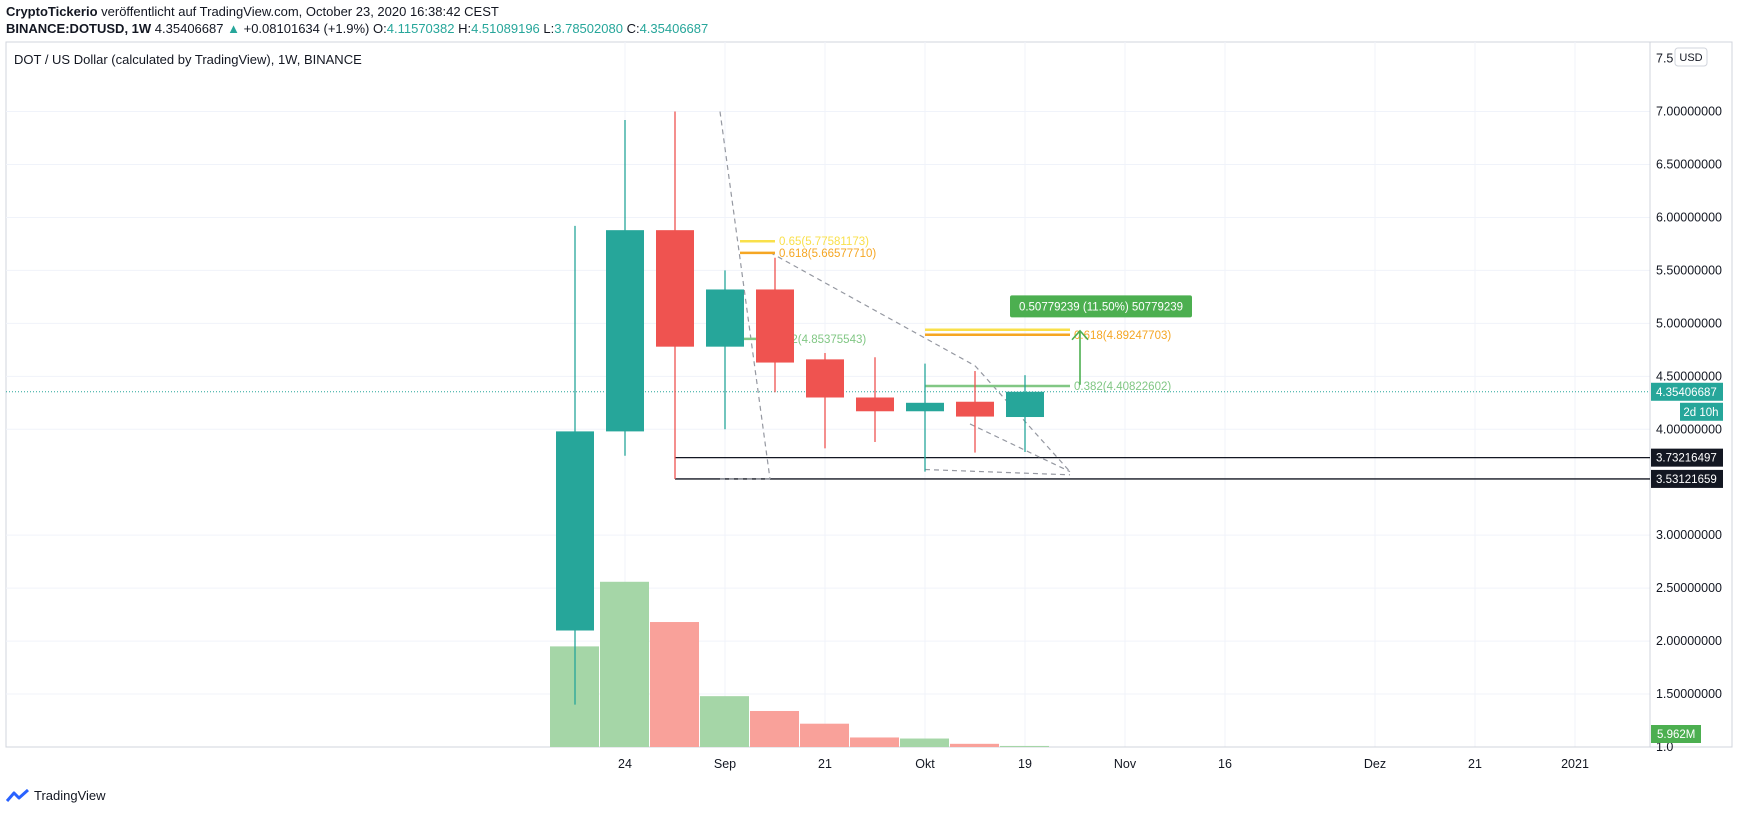 The height and width of the screenshot is (815, 1738). Describe the element at coordinates (1689, 641) in the screenshot. I see `y-tick-label: 2.00000000` at that location.